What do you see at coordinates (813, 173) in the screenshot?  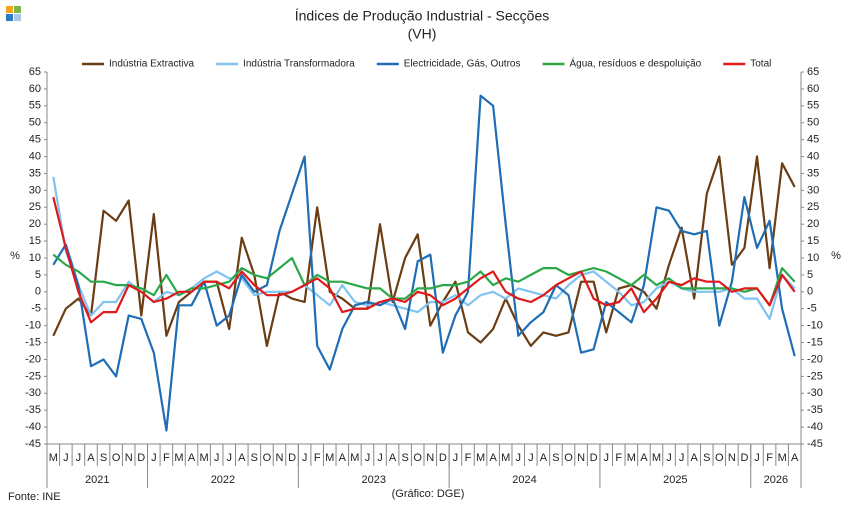 I see `y2-tick-label: 35` at bounding box center [813, 173].